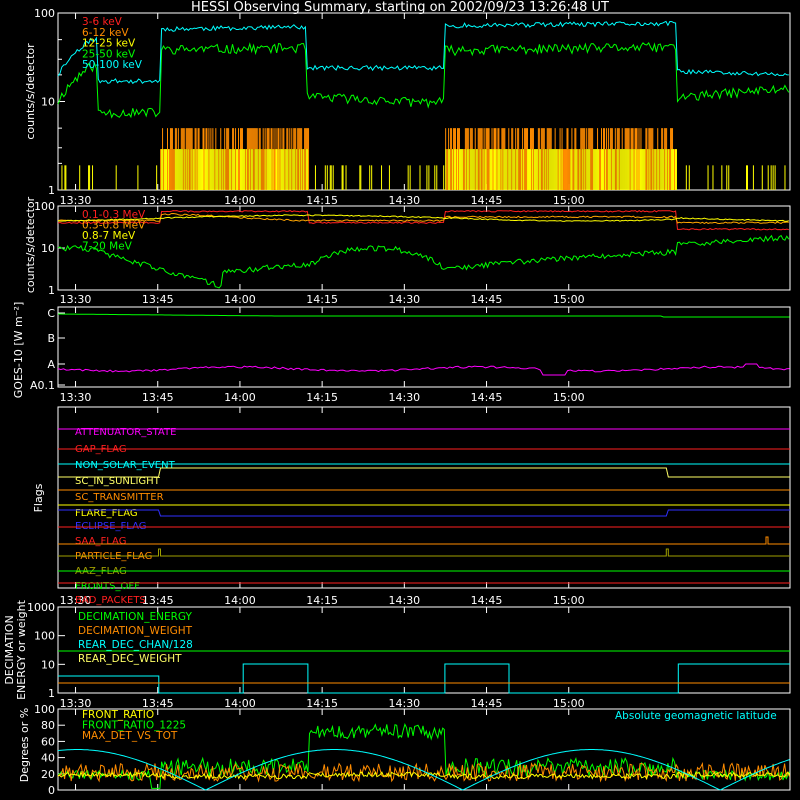 This screenshot has height=800, width=800. What do you see at coordinates (21, 649) in the screenshot?
I see `y-axis-label-2: ENERGY or weight` at bounding box center [21, 649].